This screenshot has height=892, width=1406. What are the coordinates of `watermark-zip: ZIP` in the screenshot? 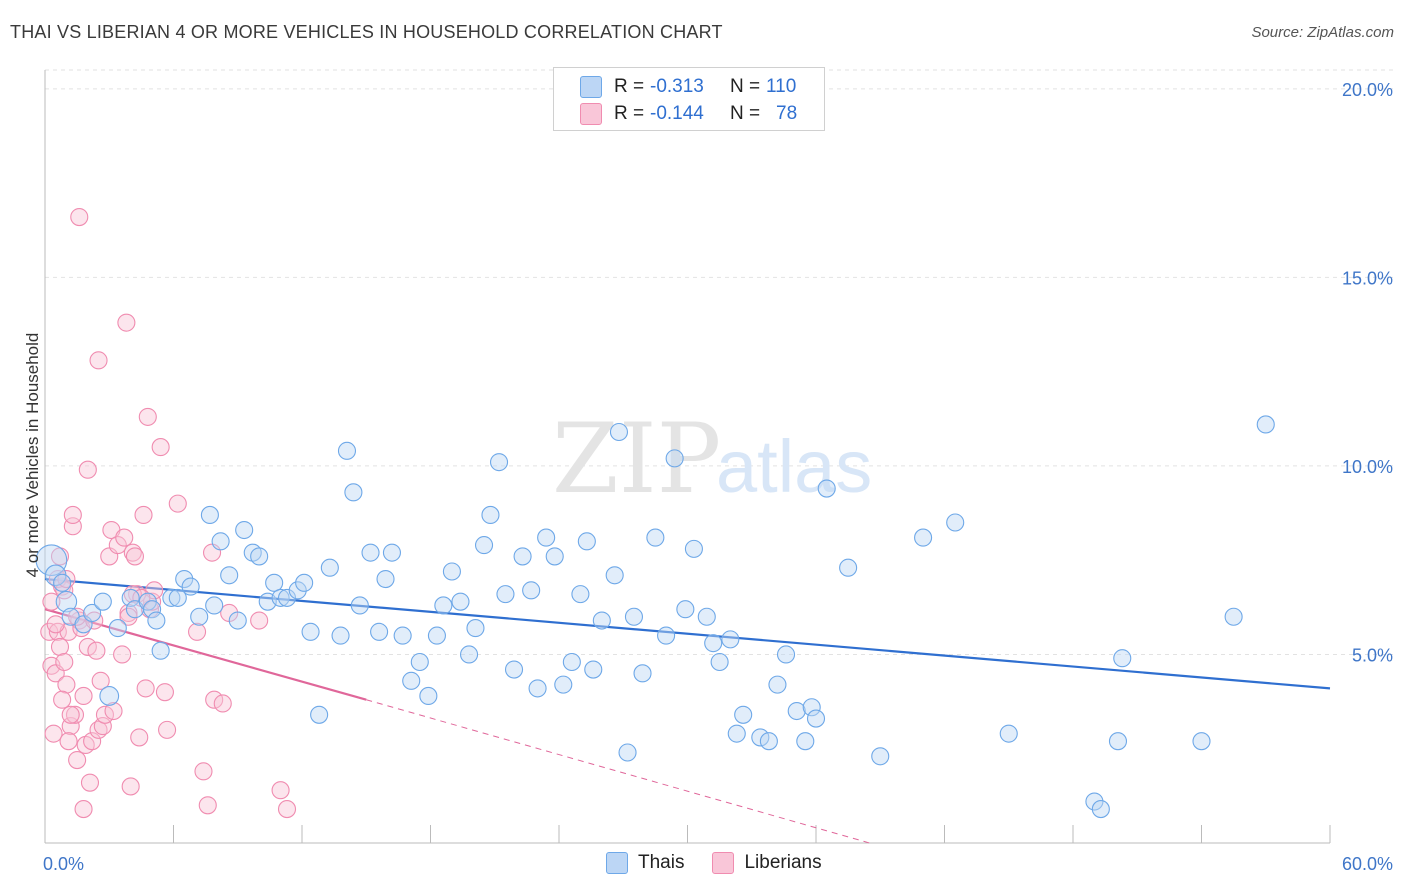 It's located at (636, 459).